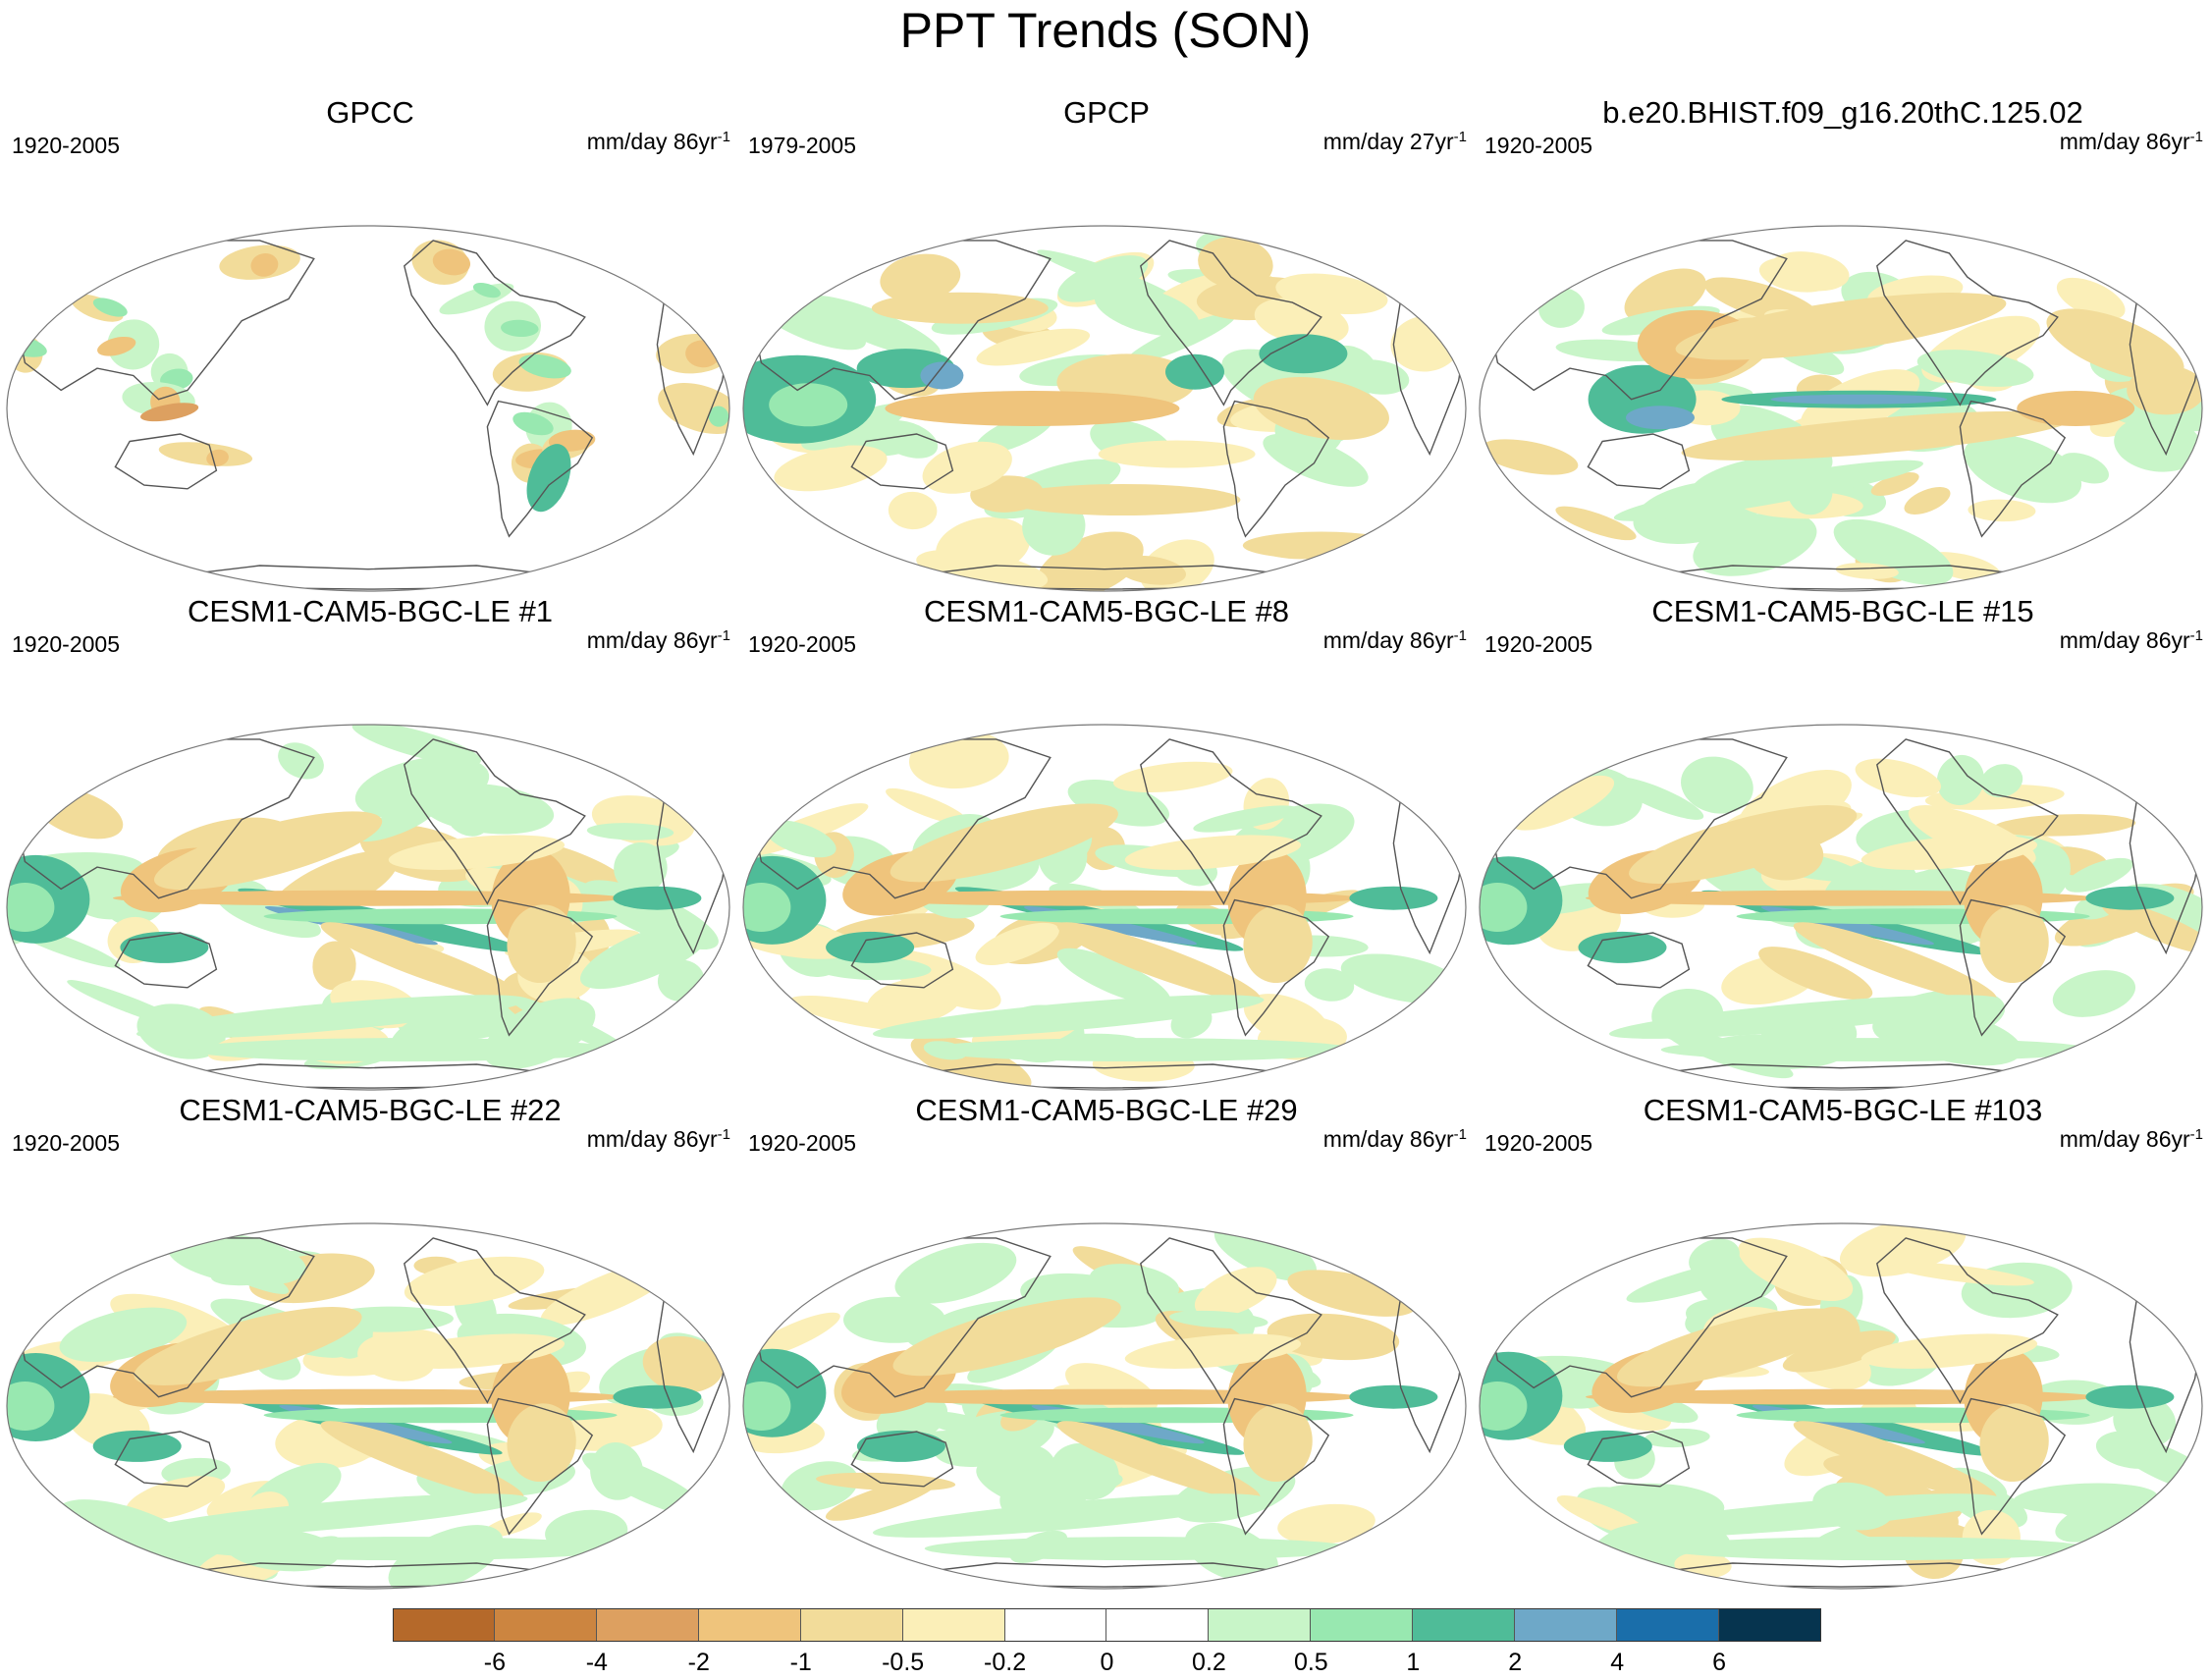 Image resolution: width=2211 pixels, height=1680 pixels. Describe the element at coordinates (2131, 640) in the screenshot. I see `panel-units: mm/day 86yr-1` at that location.